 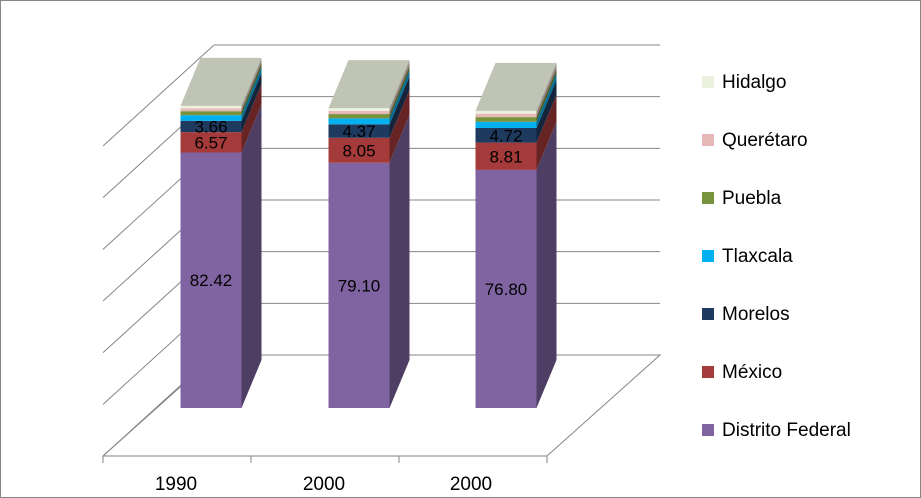 I want to click on legend-item: México, so click(x=742, y=372).